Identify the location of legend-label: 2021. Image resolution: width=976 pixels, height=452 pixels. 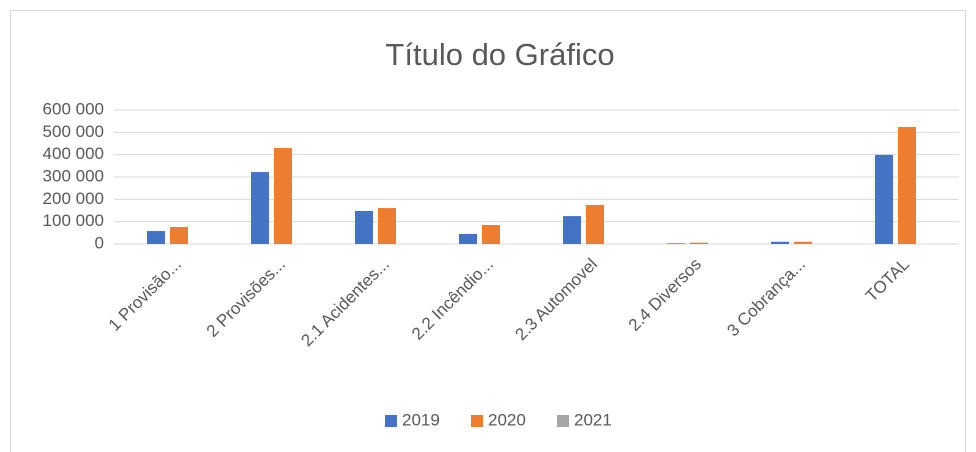
(593, 419).